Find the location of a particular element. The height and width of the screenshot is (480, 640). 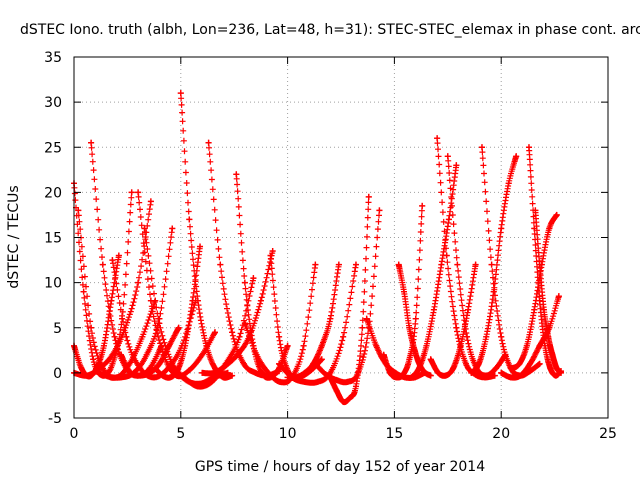

x-tick-label: 20 is located at coordinates (501, 434).